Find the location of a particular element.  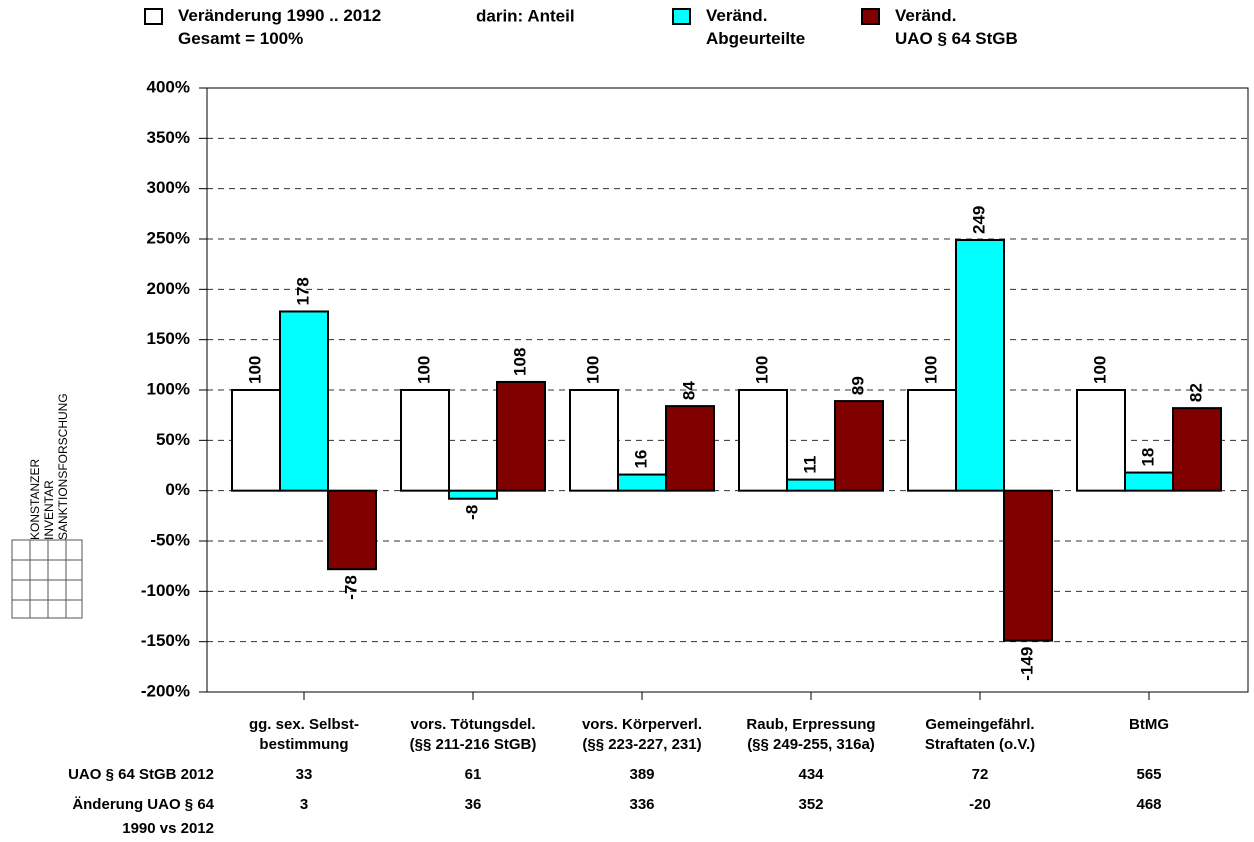

table-cell: 389 is located at coordinates (641, 774).